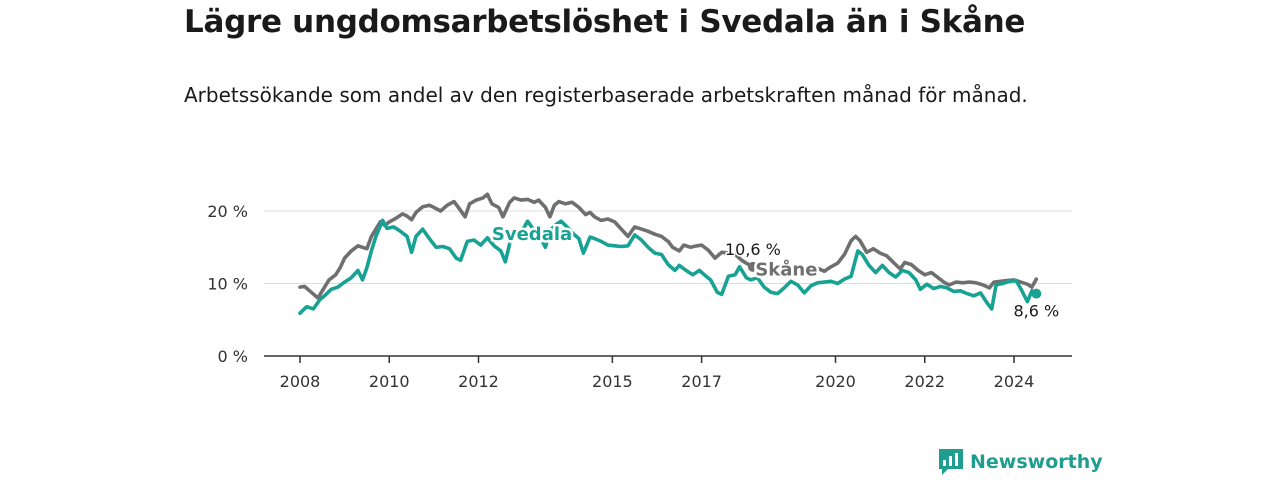 Image resolution: width=1280 pixels, height=480 pixels. What do you see at coordinates (1036, 311) in the screenshot?
I see `series-end-value-label: 8,6 %` at bounding box center [1036, 311].